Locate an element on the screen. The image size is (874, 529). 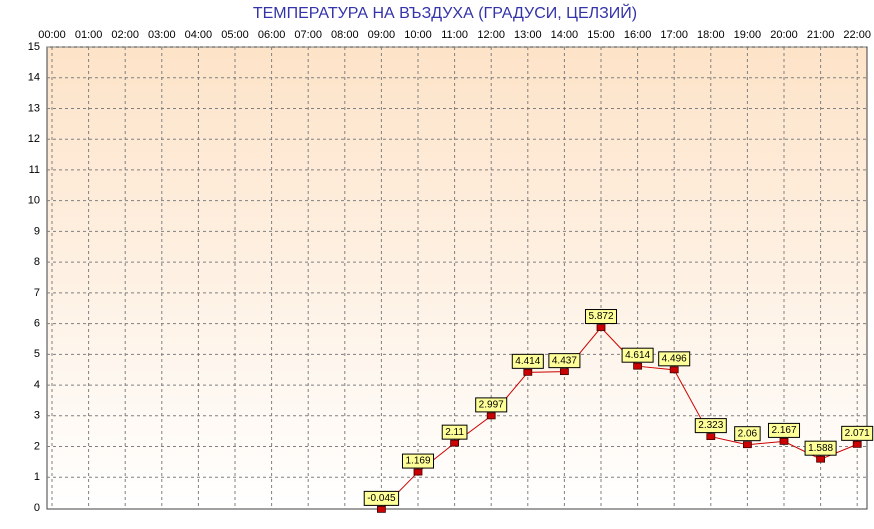
x-tick-label: 09:00 is located at coordinates (382, 35).